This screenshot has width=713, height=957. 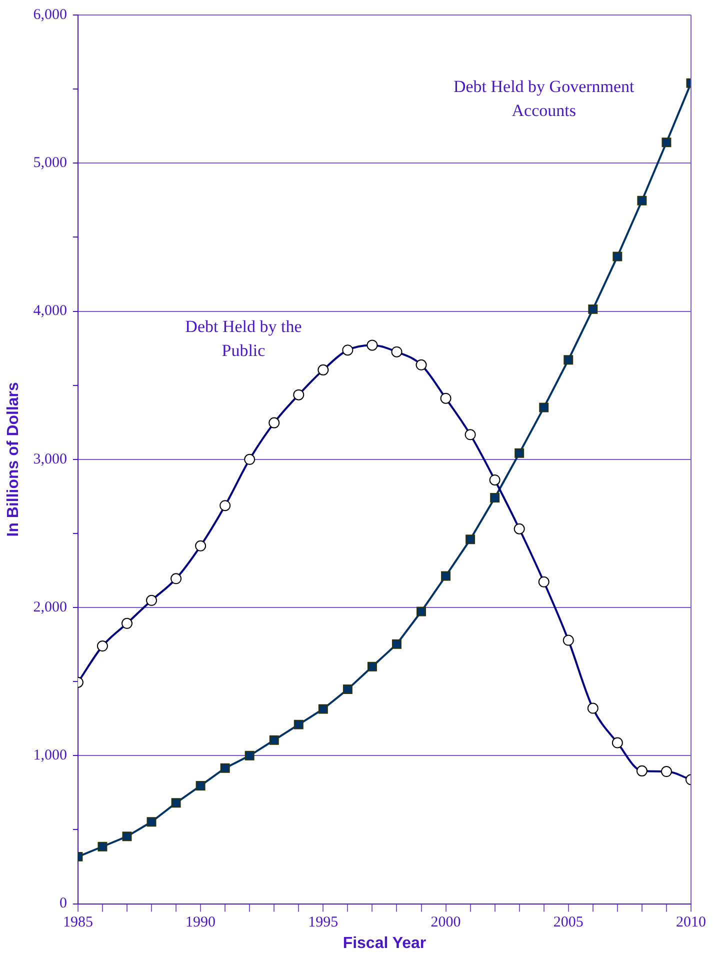 What do you see at coordinates (50, 459) in the screenshot?
I see `y-tick-label: 3,000` at bounding box center [50, 459].